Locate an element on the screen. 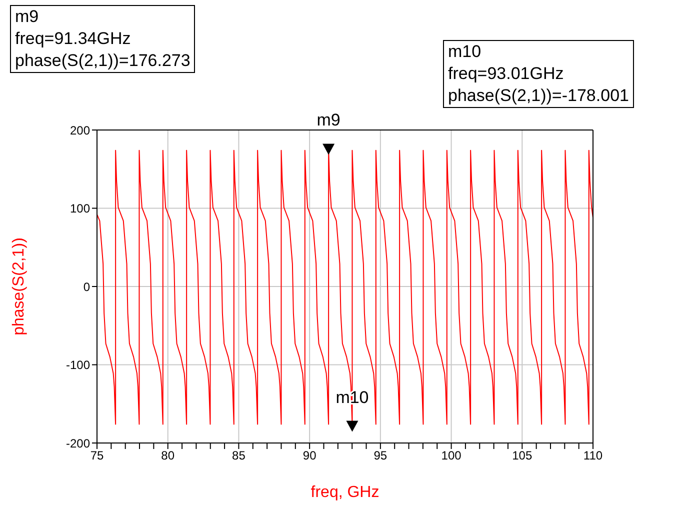  x-tick-label: 100 is located at coordinates (451, 455).